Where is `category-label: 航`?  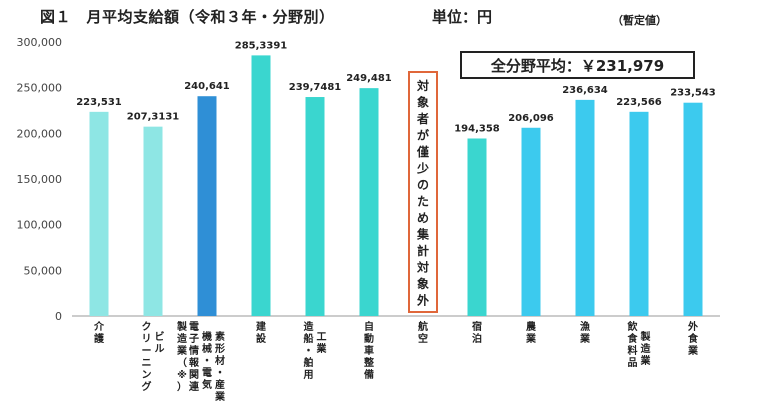 category-label: 航 is located at coordinates (423, 326).